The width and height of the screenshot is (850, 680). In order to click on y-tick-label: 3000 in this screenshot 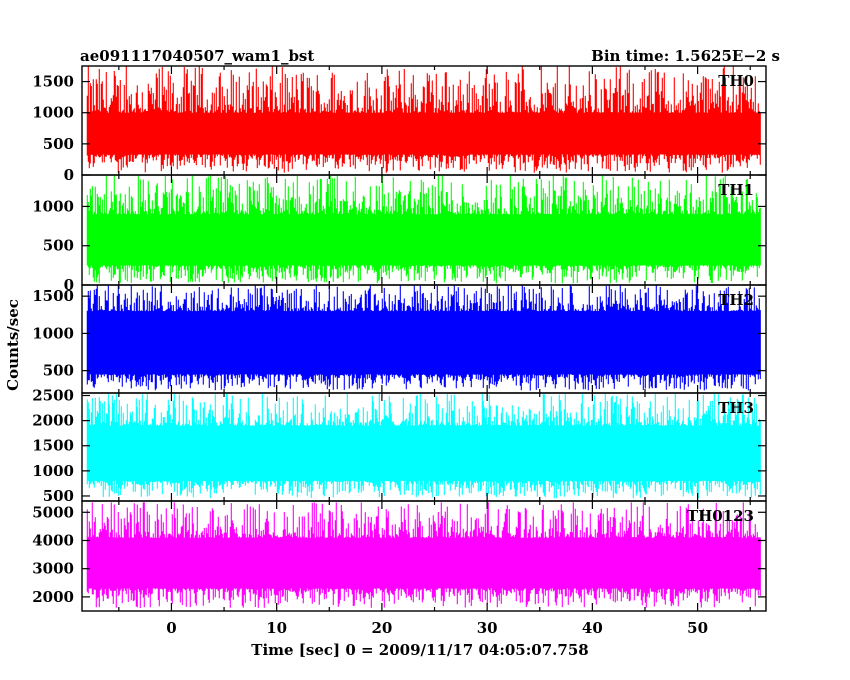, I will do `click(53, 569)`.